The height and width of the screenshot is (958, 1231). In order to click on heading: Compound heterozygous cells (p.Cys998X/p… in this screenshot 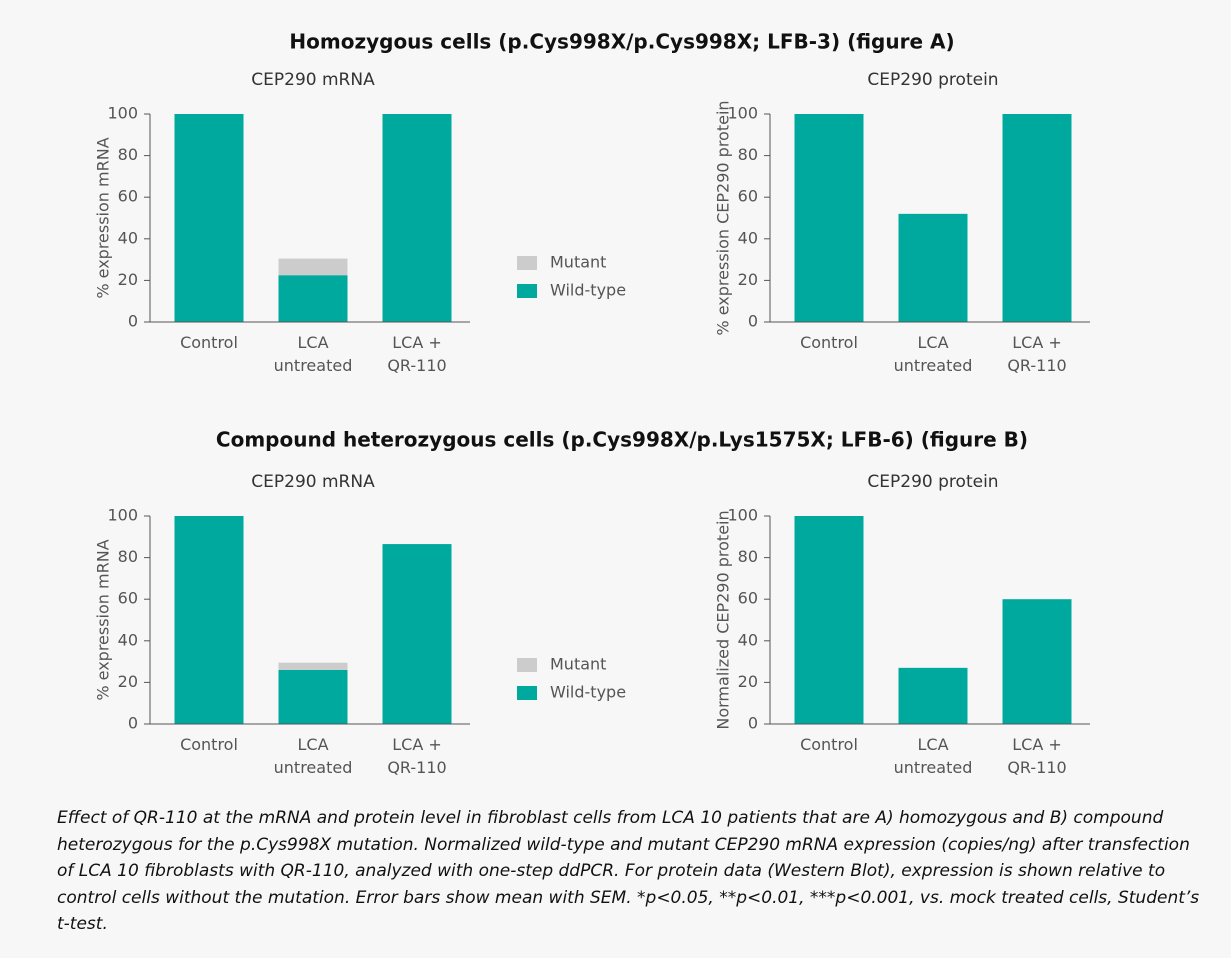, I will do `click(622, 440)`.